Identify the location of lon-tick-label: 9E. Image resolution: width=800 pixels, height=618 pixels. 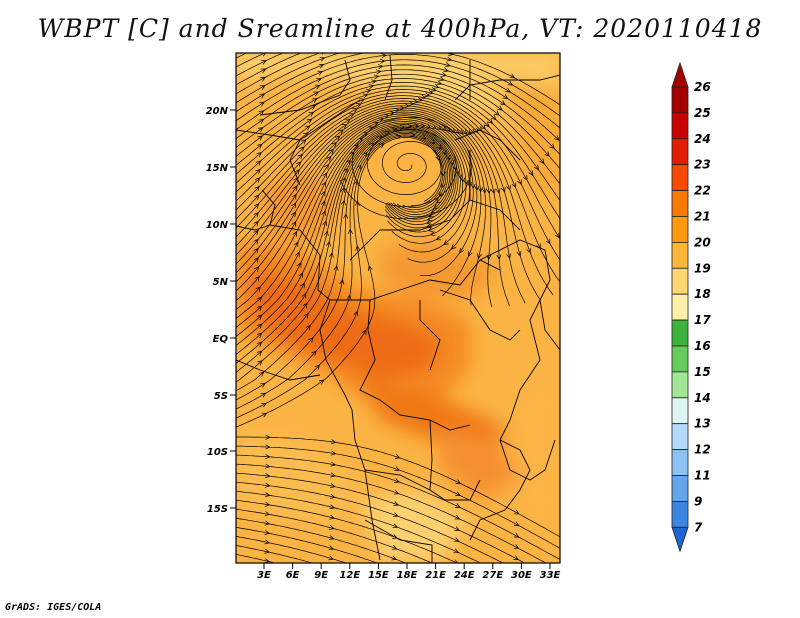
(321, 575).